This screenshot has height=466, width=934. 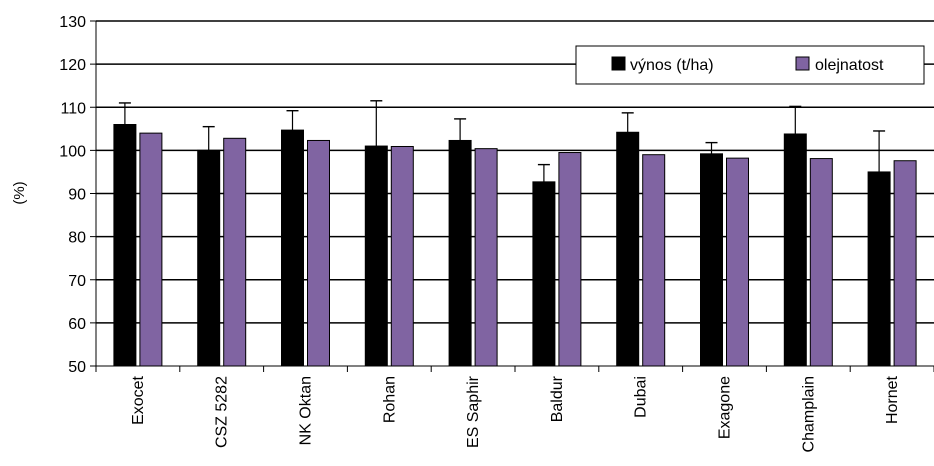 I want to click on y-tick-label: 60, so click(x=77, y=324).